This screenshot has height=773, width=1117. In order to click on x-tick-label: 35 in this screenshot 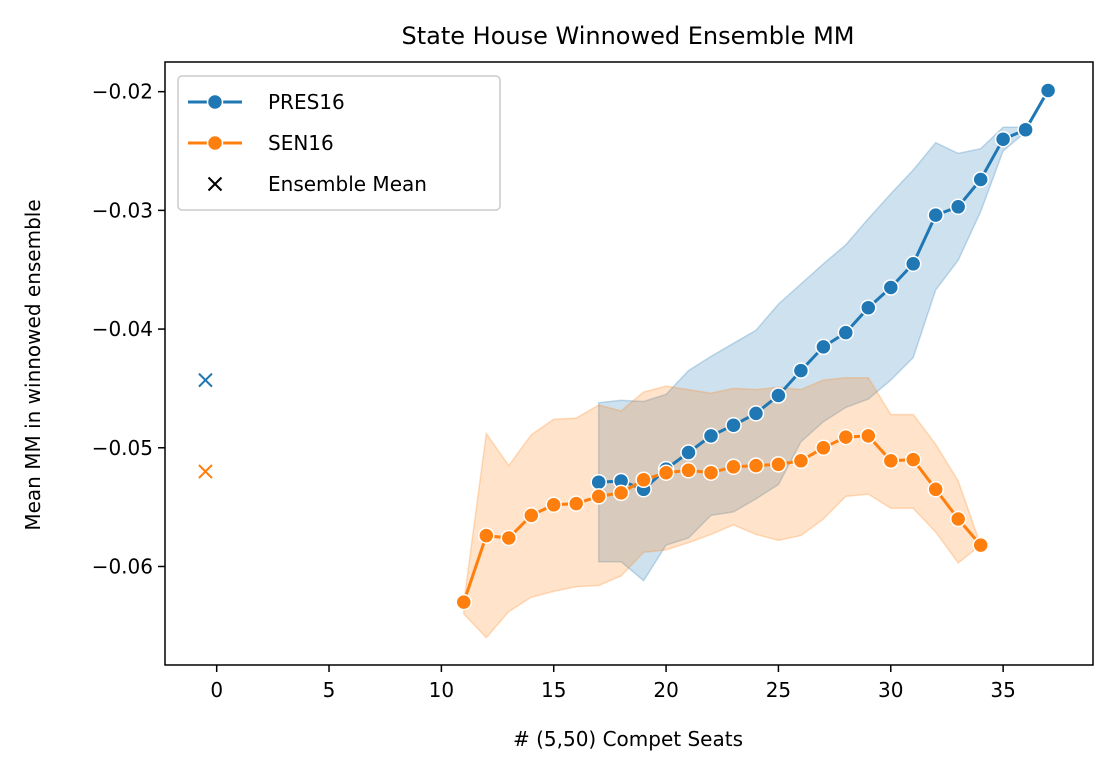, I will do `click(1002, 690)`.